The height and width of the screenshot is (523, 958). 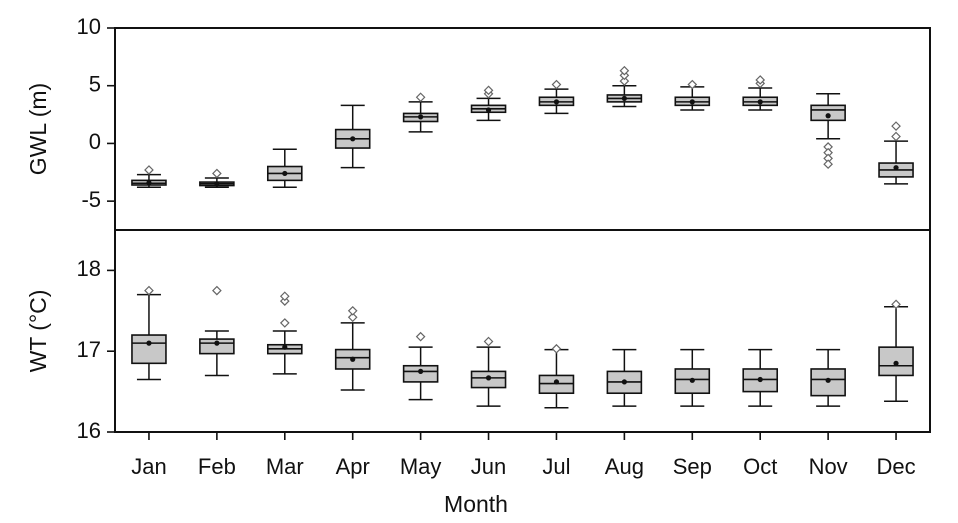 I want to click on wt-box-sep, so click(x=692, y=377).